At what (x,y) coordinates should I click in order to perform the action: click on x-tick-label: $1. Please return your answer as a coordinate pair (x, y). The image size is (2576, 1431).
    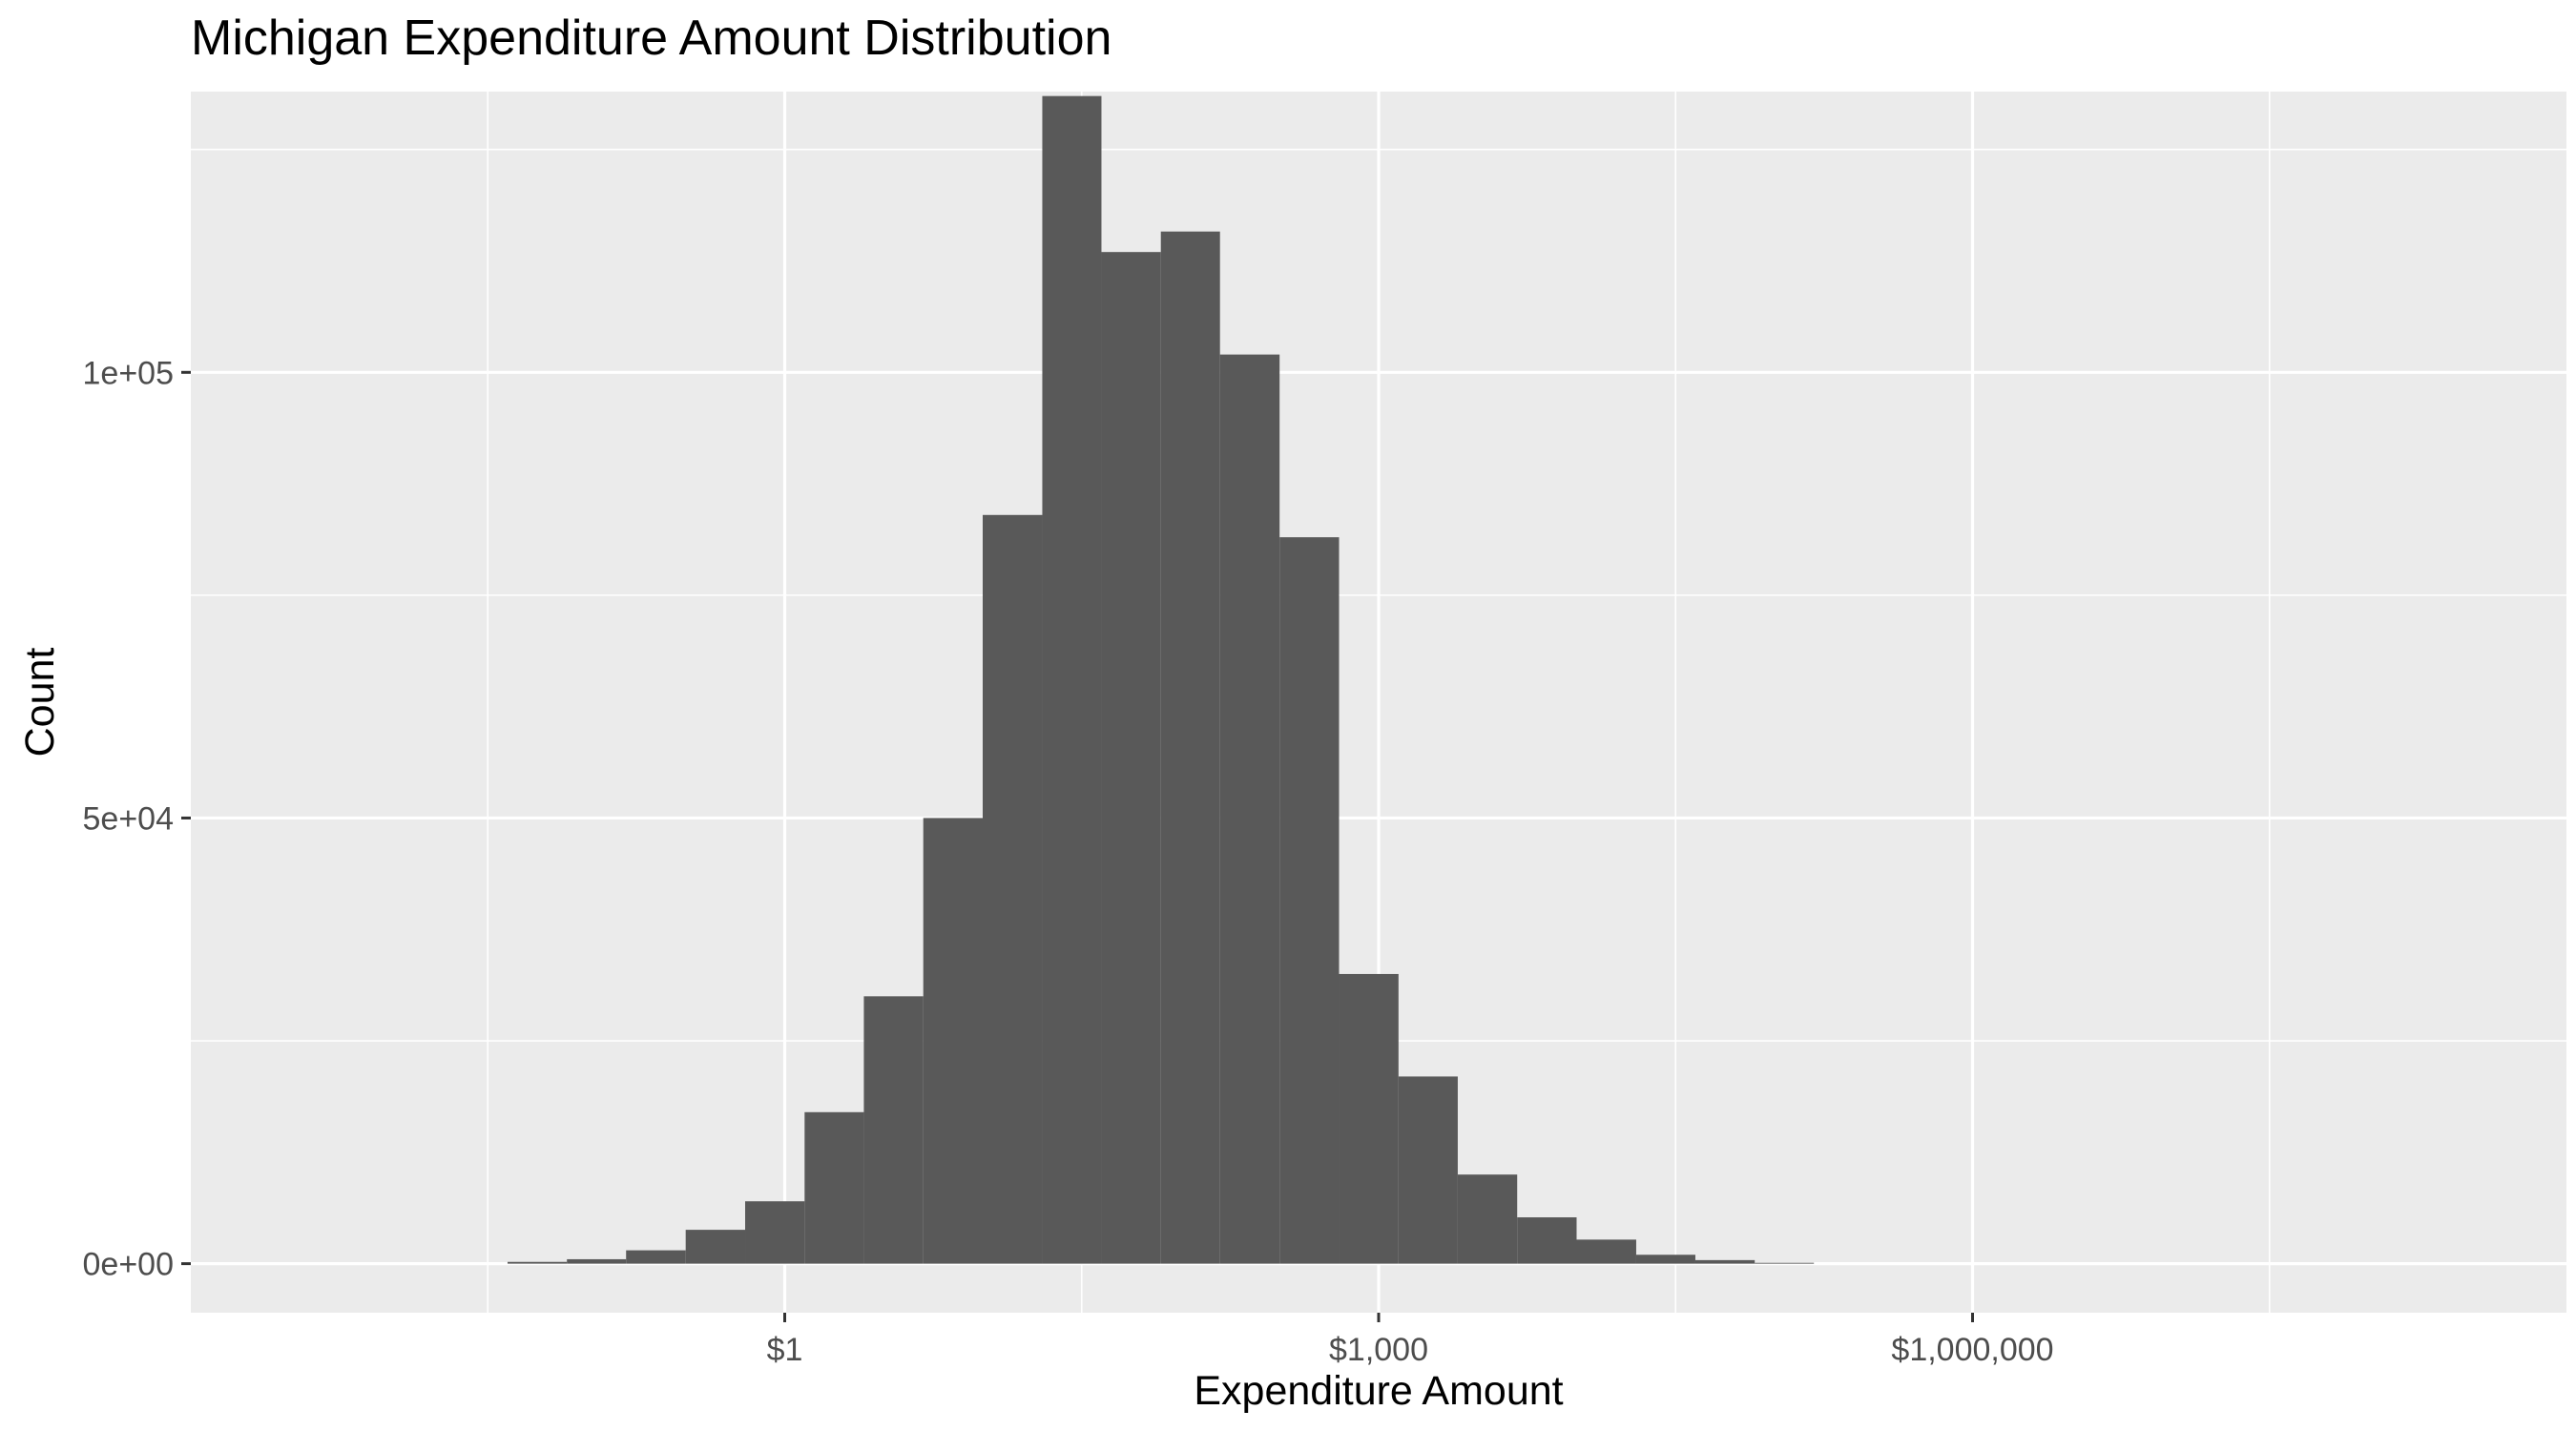
    Looking at the image, I should click on (785, 1350).